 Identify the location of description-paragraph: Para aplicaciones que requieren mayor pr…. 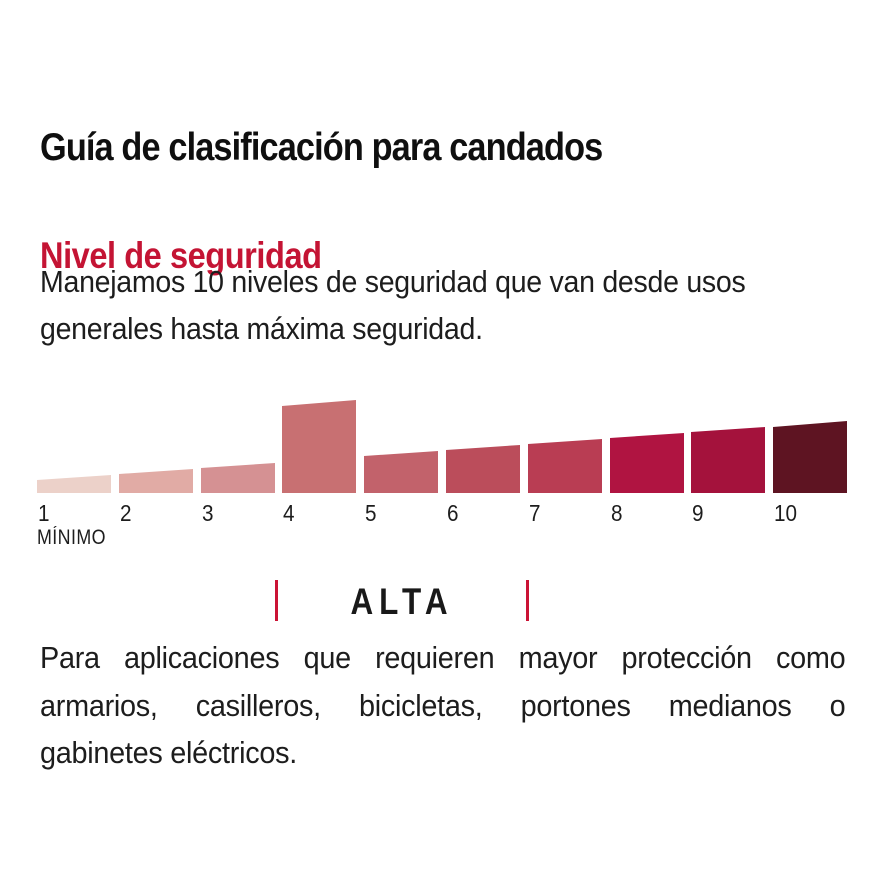
(443, 705).